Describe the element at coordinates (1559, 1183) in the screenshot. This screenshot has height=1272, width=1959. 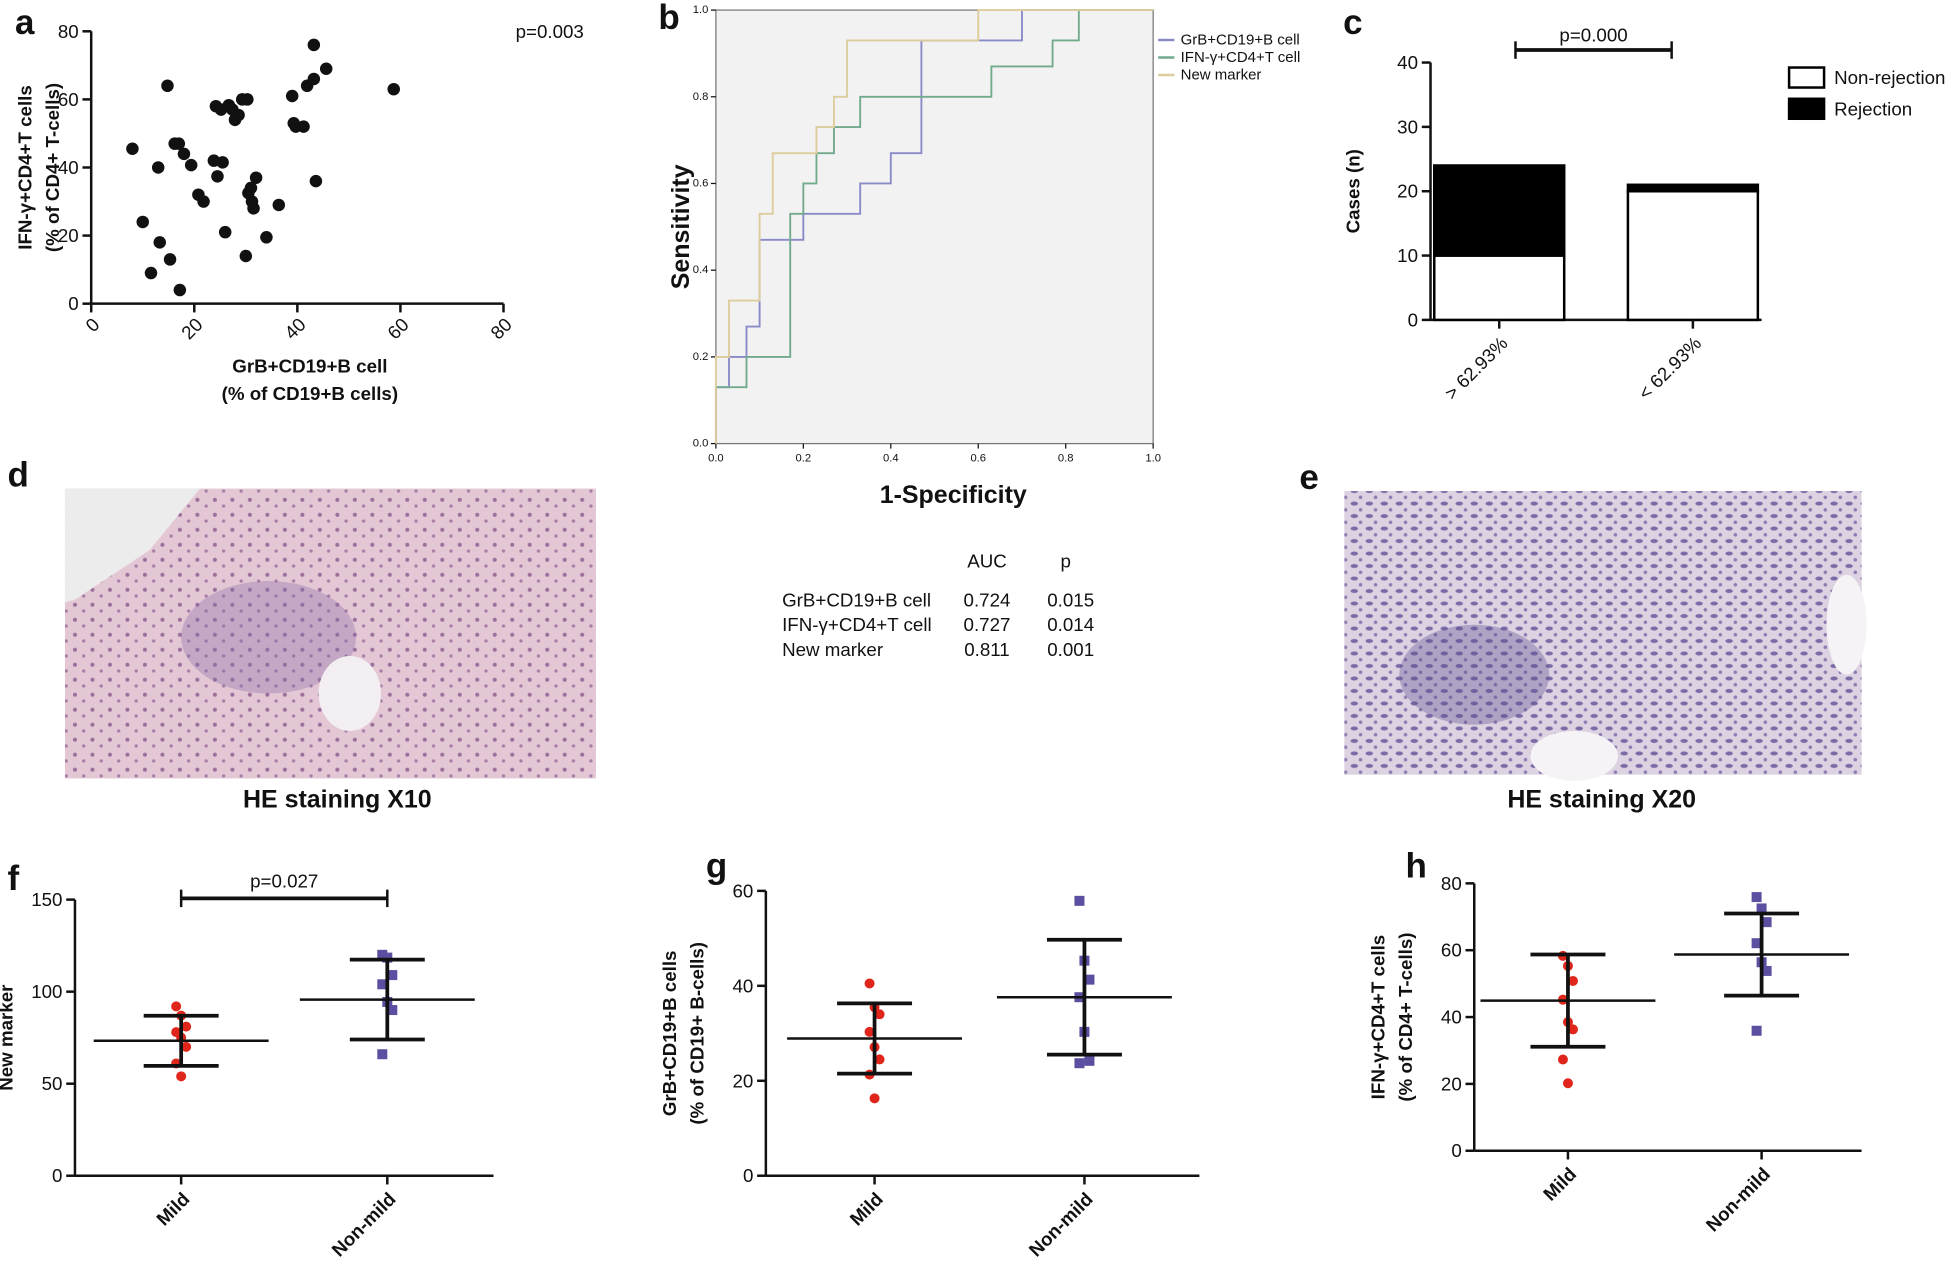
I see `x-tick-label: Mild` at that location.